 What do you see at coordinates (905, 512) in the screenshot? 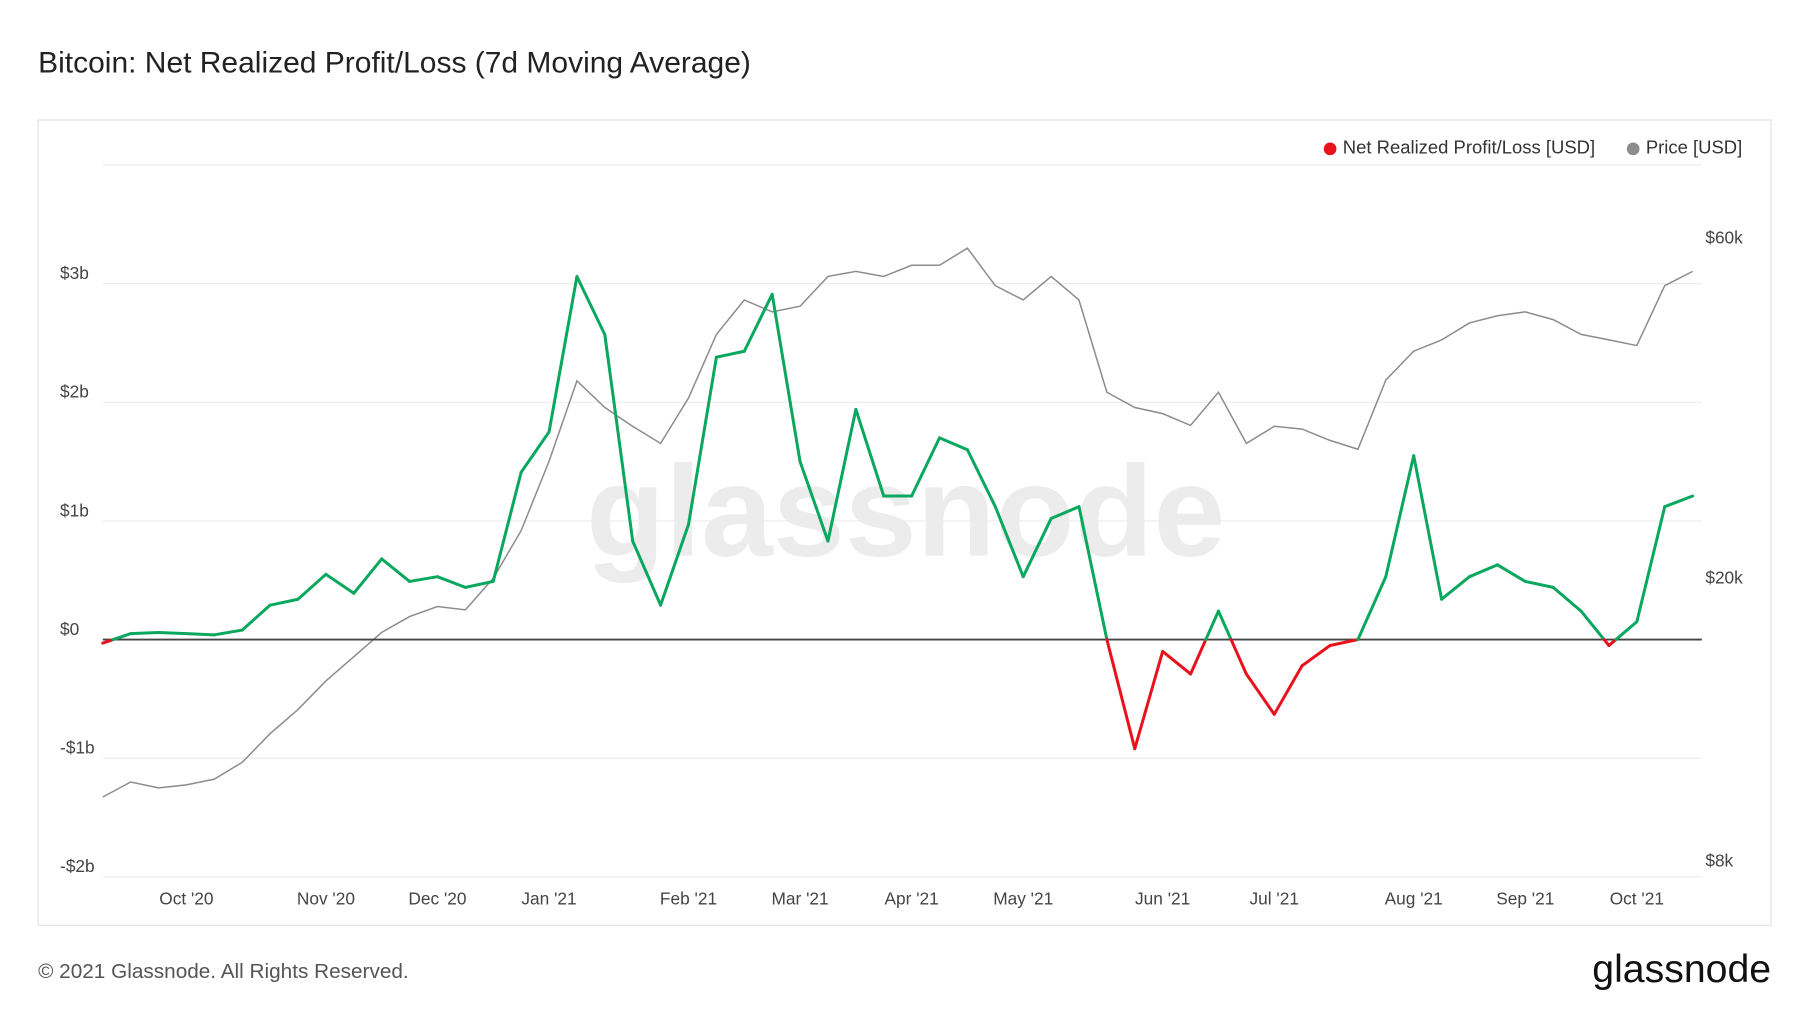
I see `watermark: glassnode` at bounding box center [905, 512].